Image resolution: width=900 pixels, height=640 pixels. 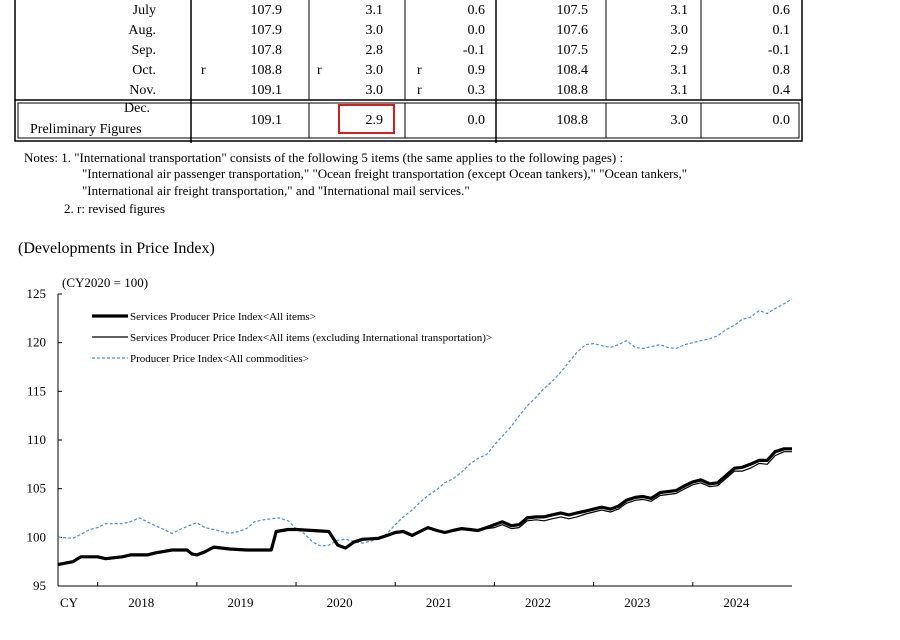 What do you see at coordinates (476, 30) in the screenshot?
I see `table-cell: 0.0` at bounding box center [476, 30].